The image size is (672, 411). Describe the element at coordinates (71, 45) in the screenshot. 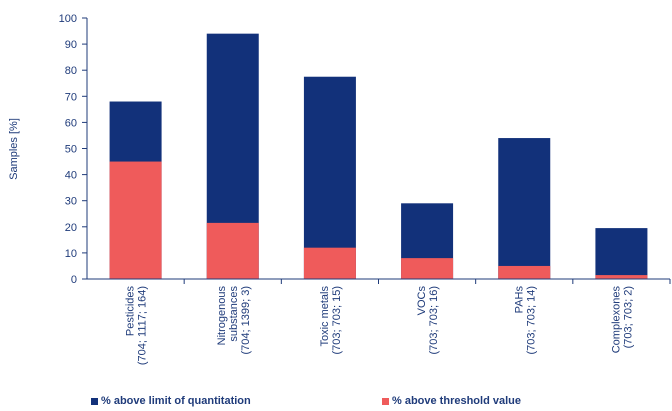

I see `y-tick-label: 90` at that location.